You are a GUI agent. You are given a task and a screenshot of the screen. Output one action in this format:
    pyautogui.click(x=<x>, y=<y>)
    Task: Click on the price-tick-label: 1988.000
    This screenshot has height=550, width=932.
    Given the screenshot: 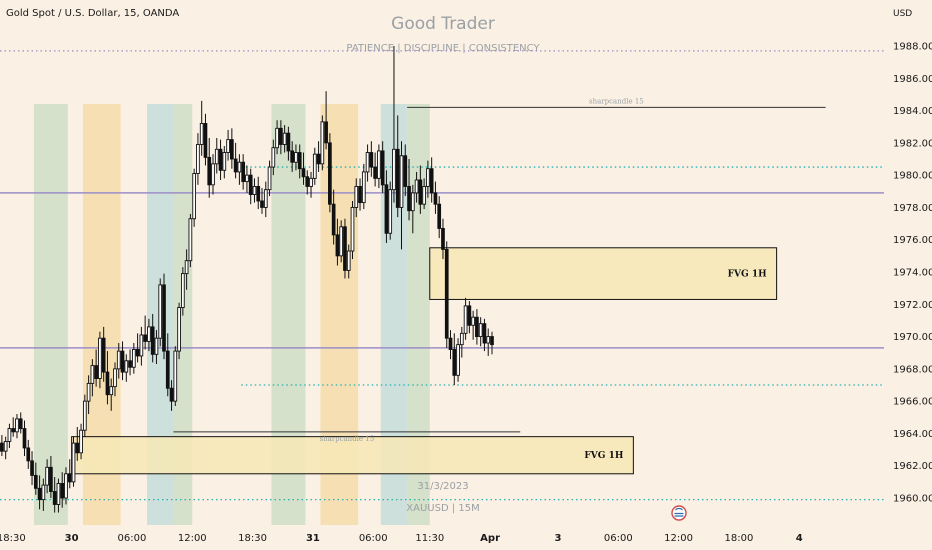 What is the action you would take?
    pyautogui.click(x=912, y=47)
    